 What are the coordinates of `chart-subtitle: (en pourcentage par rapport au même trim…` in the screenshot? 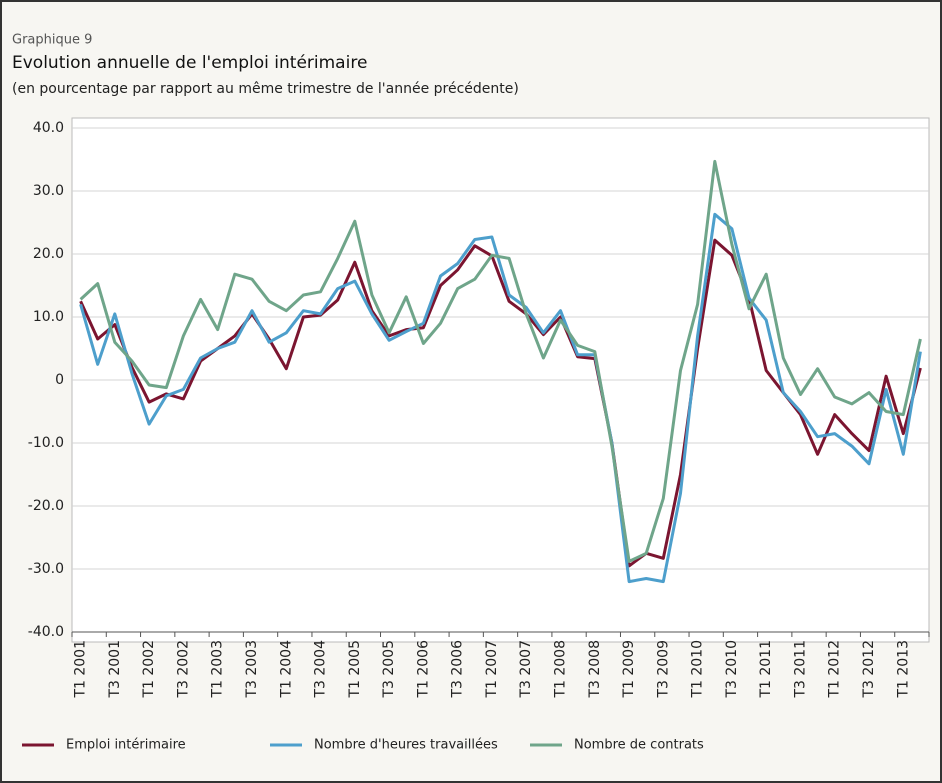 It's located at (265, 89).